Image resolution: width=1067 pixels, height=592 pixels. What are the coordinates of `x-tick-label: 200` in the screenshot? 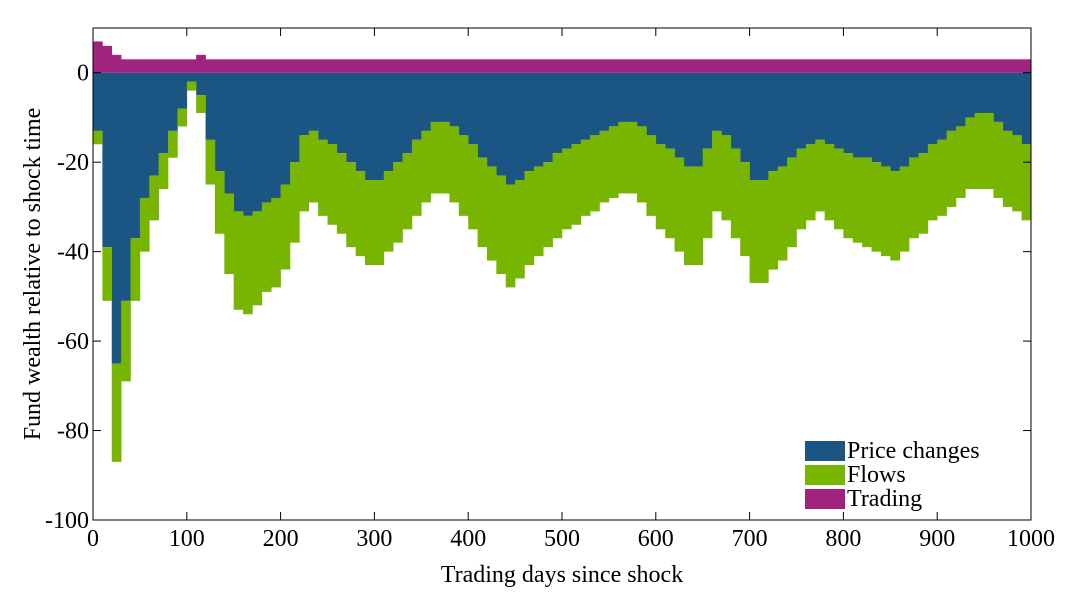 It's located at (281, 539).